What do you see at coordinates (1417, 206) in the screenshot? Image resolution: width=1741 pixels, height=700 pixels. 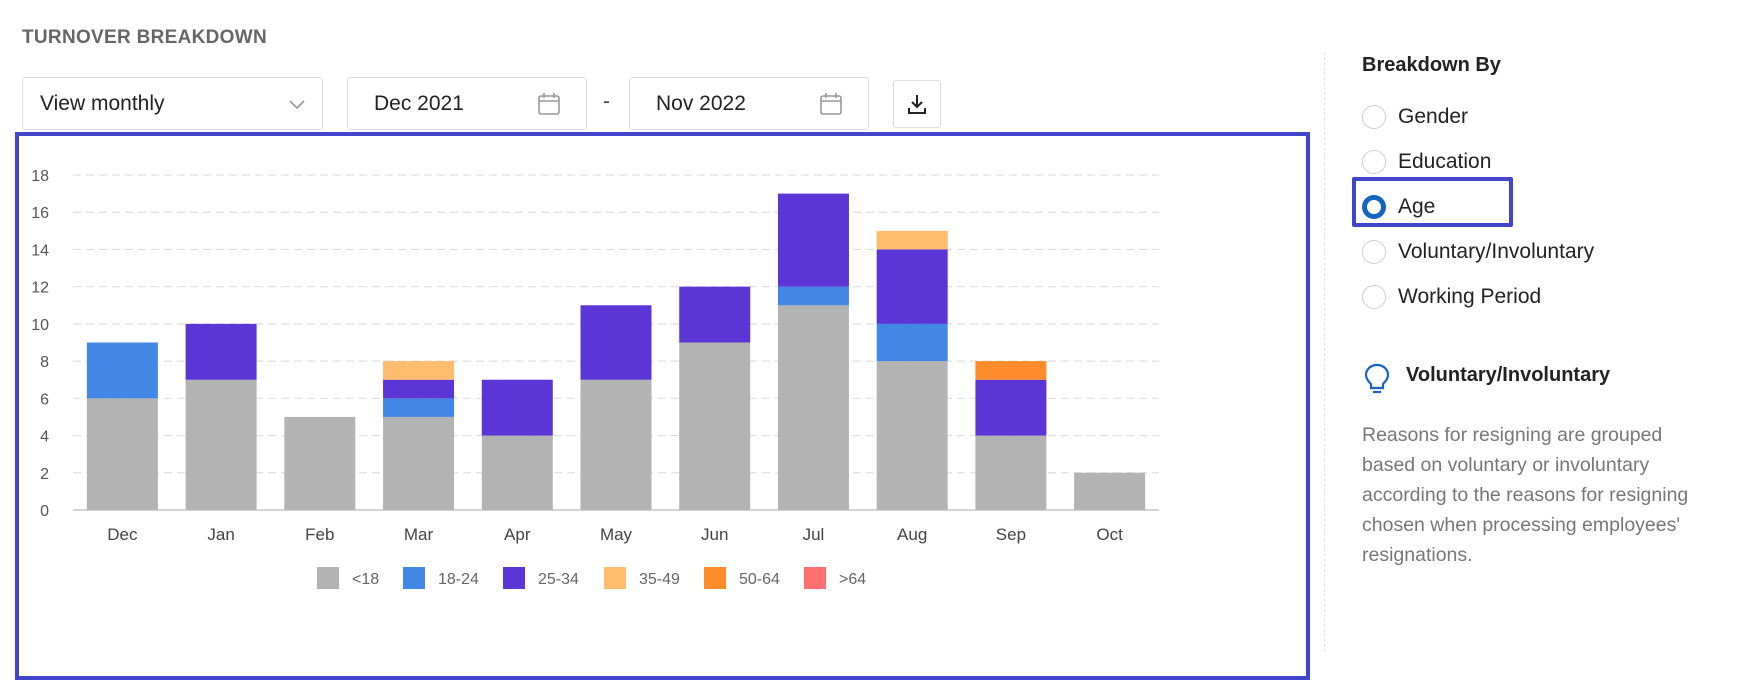 I see `option-label: Age` at bounding box center [1417, 206].